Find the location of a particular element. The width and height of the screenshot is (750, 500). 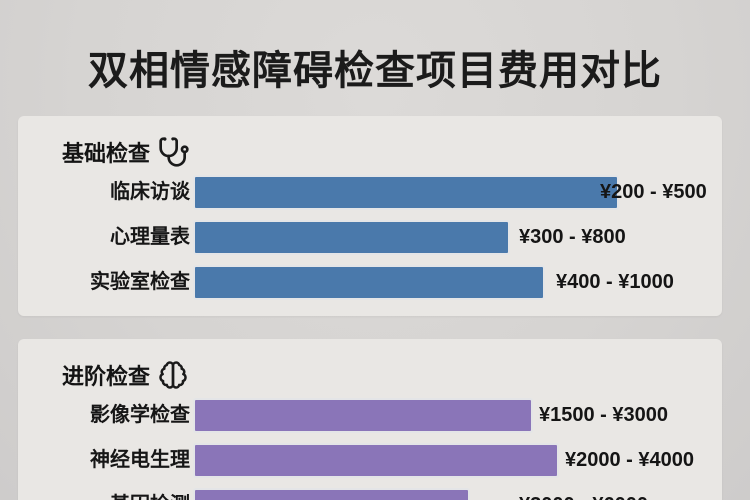

section-header-advanced: 进阶检查 is located at coordinates (125, 375).